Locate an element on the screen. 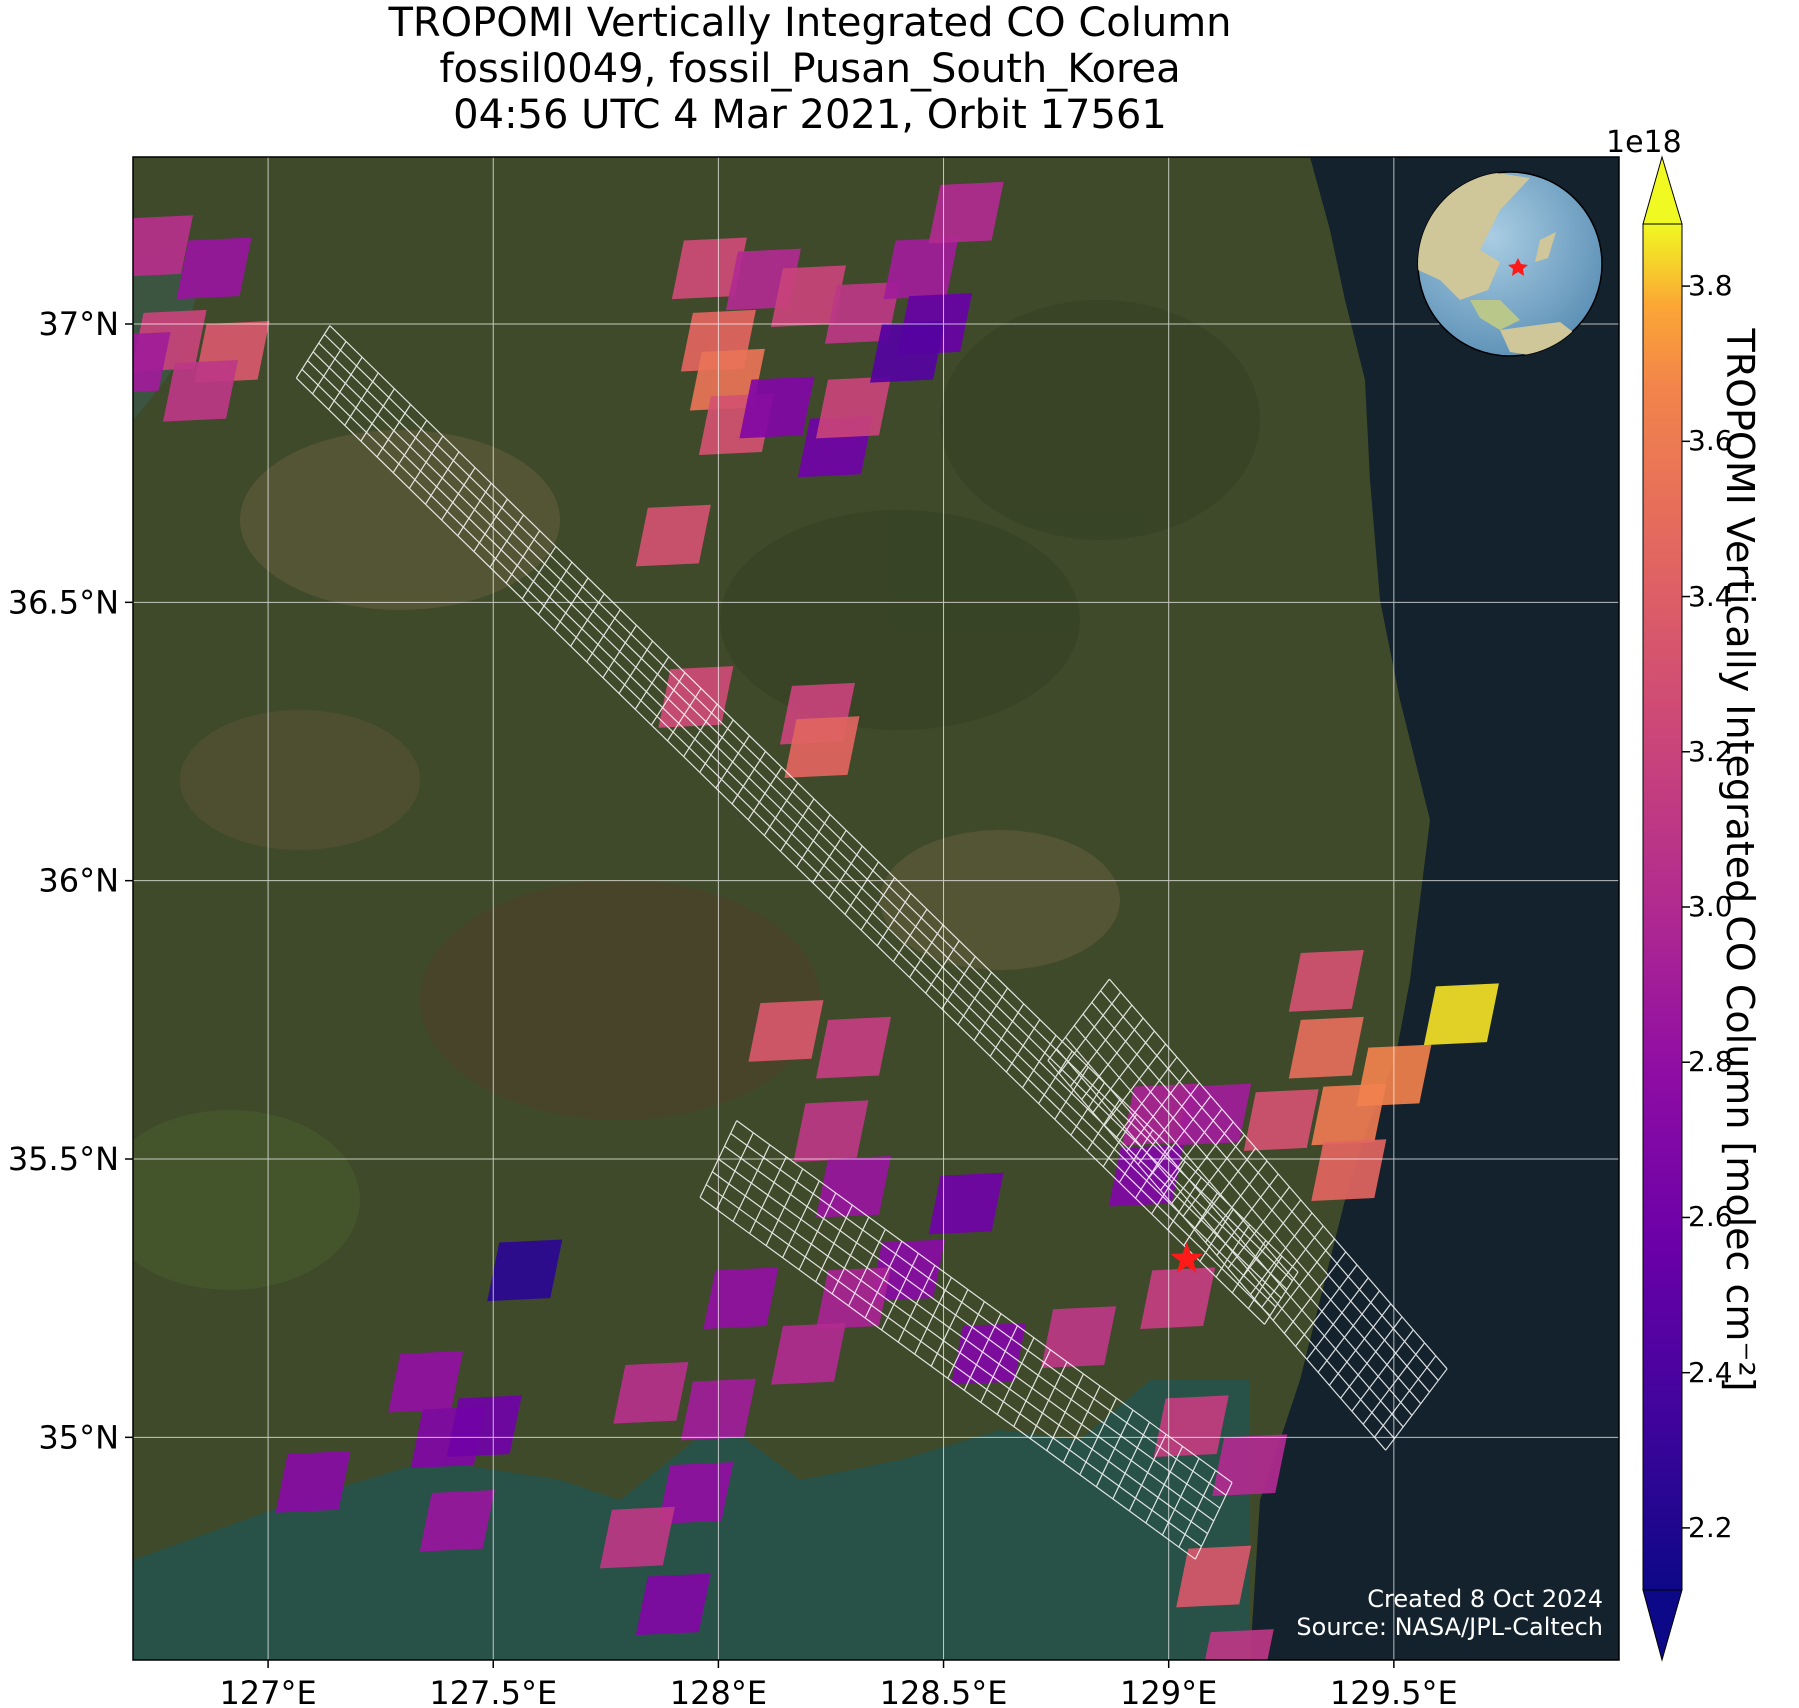 The width and height of the screenshot is (1799, 1708). colorbar-extend-top is located at coordinates (1662, 190).